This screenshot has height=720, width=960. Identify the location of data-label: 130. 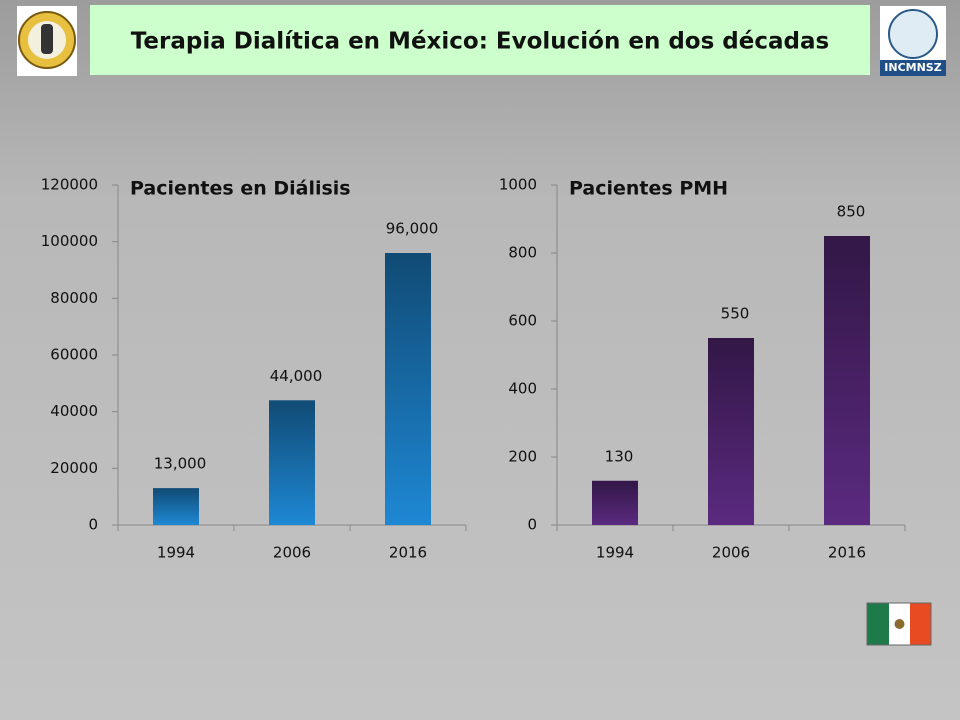
(619, 456).